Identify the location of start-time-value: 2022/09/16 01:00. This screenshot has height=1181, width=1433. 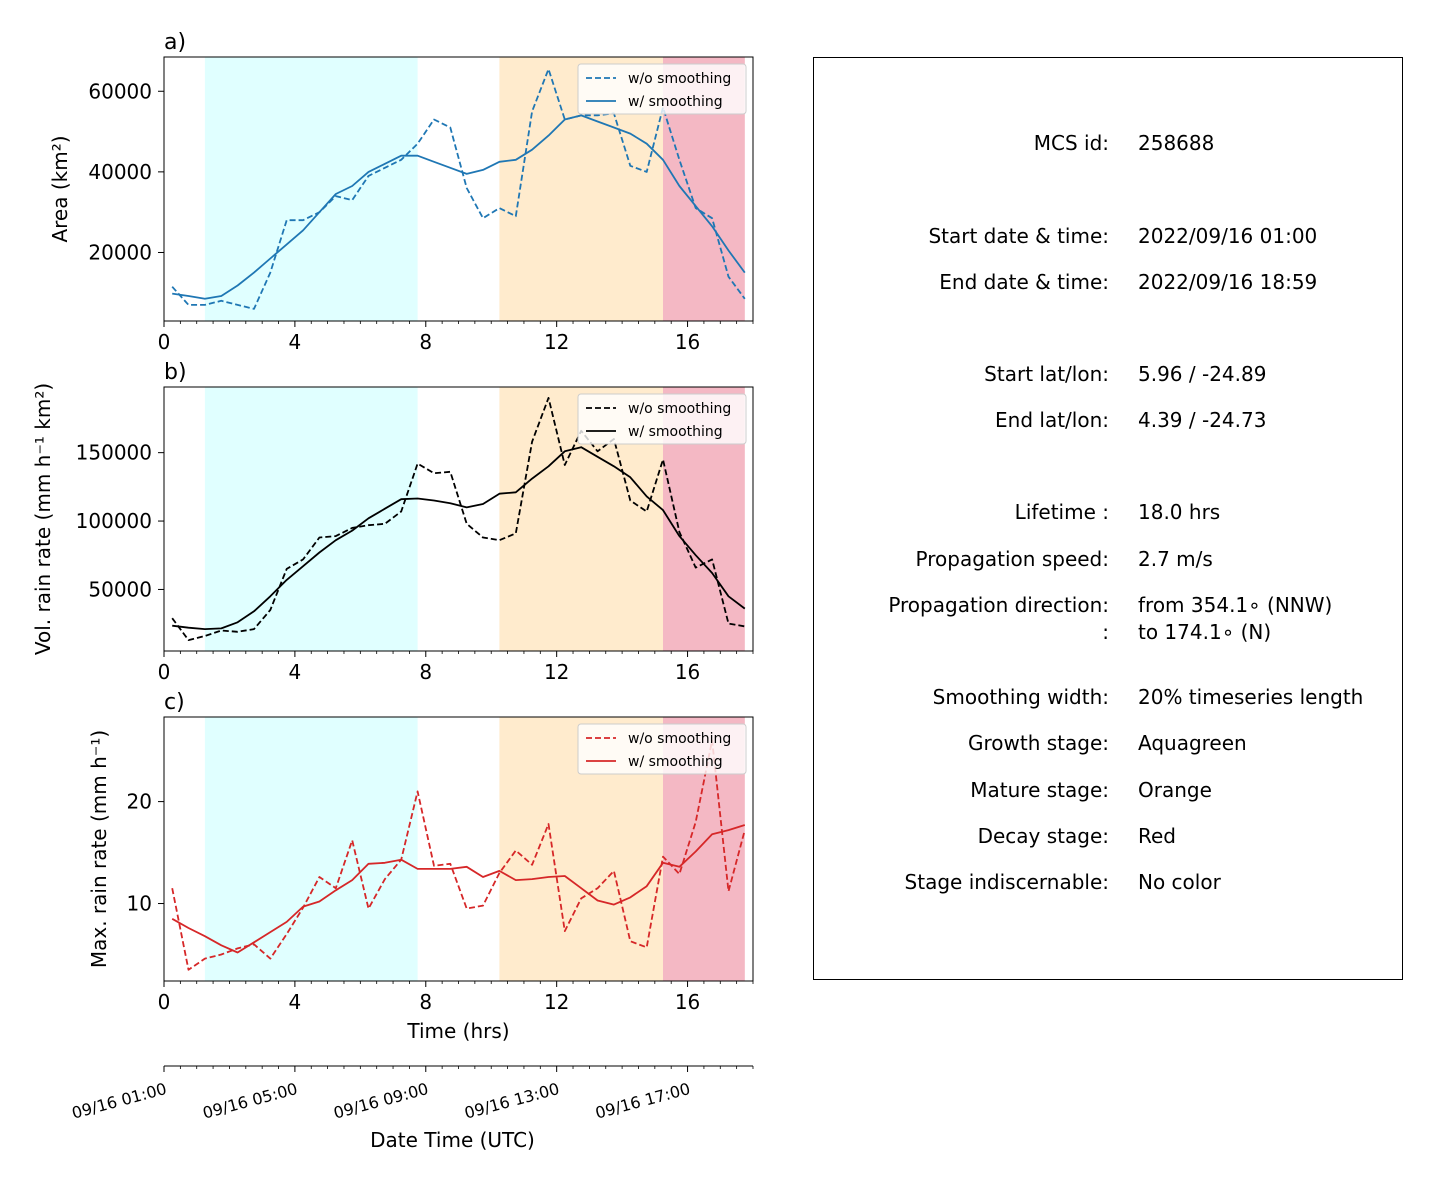
(1228, 236).